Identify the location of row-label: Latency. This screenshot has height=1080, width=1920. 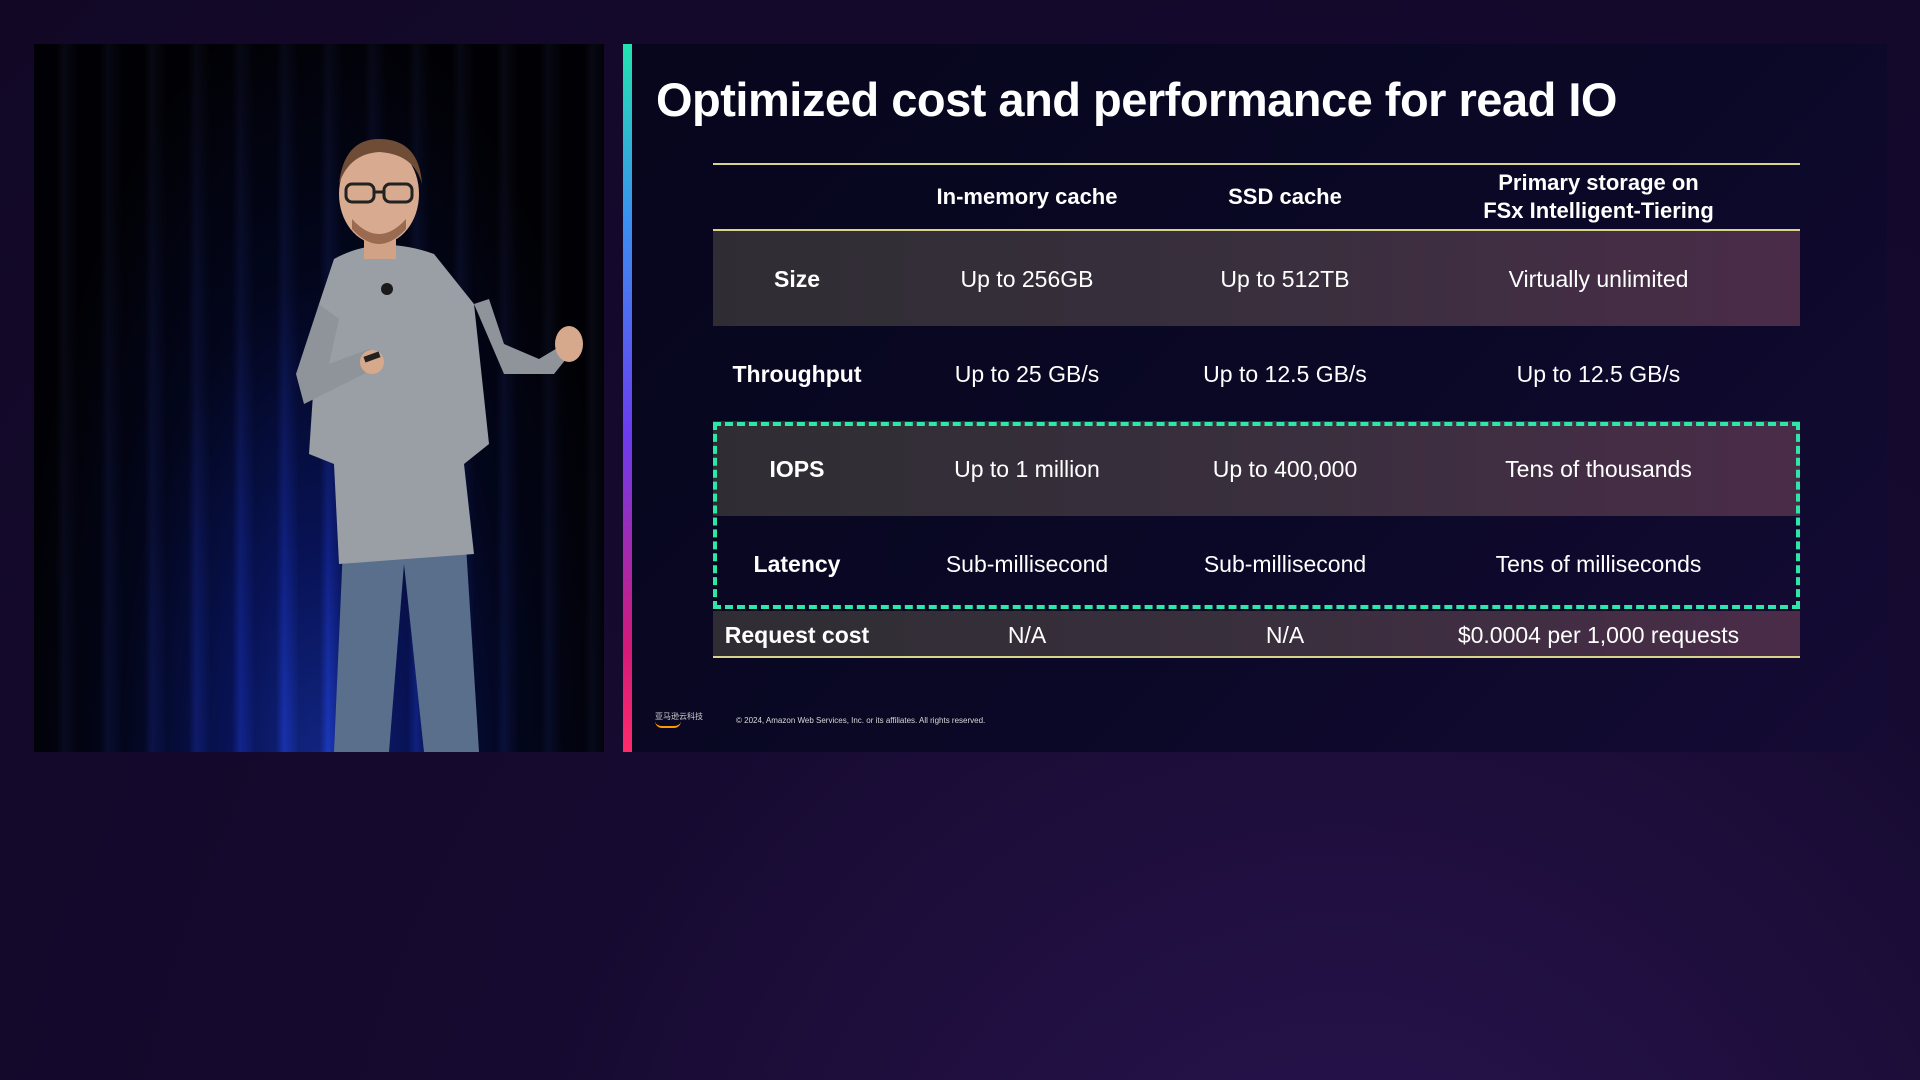
(797, 563).